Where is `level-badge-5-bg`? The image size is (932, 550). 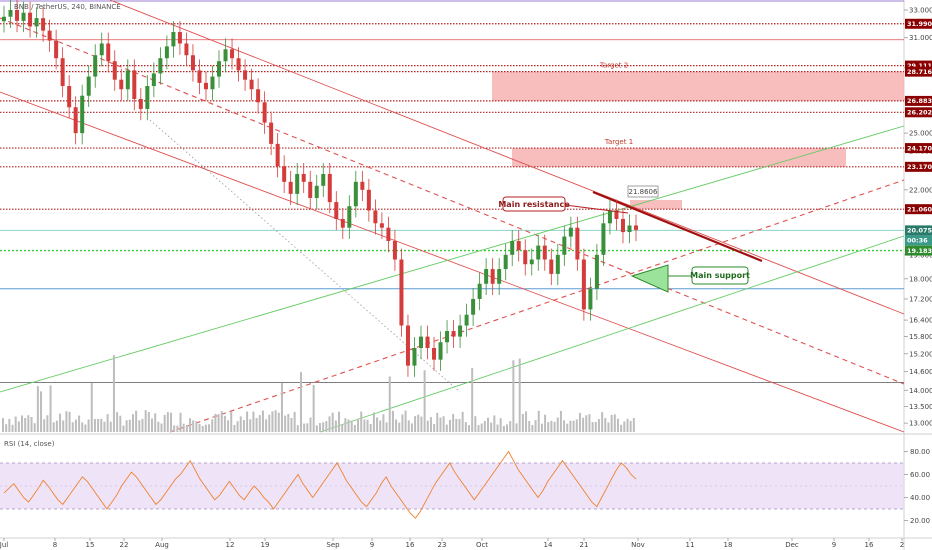 level-badge-5-bg is located at coordinates (918, 148).